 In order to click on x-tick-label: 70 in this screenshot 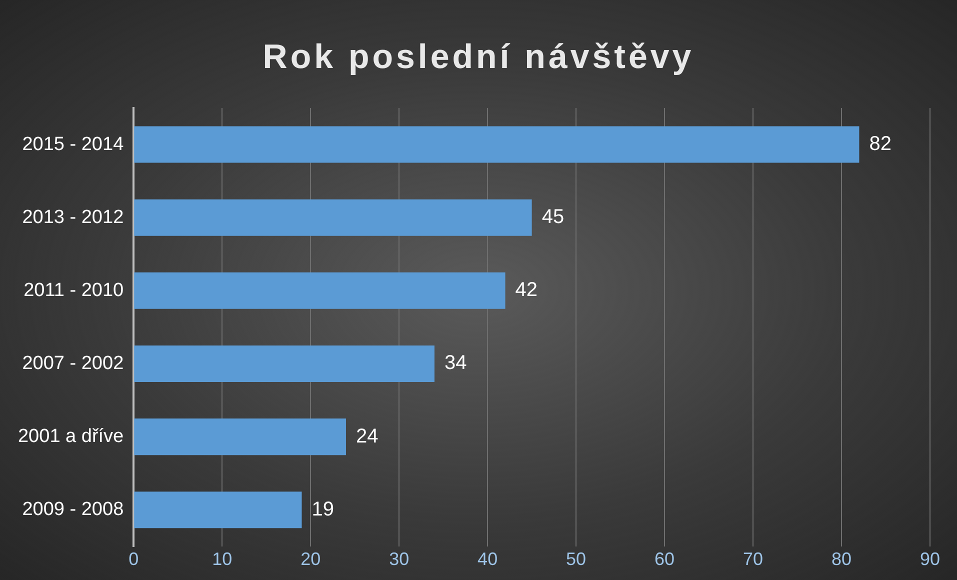, I will do `click(753, 559)`.